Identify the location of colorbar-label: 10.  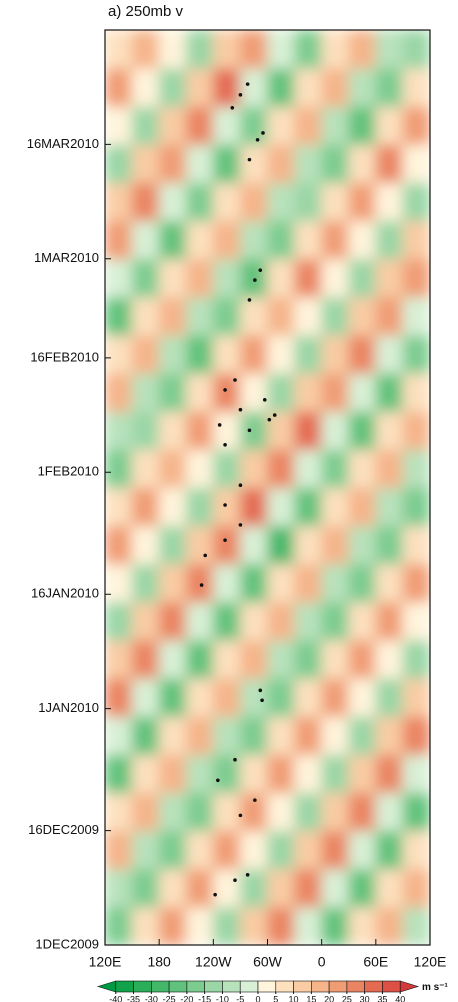
(294, 998).